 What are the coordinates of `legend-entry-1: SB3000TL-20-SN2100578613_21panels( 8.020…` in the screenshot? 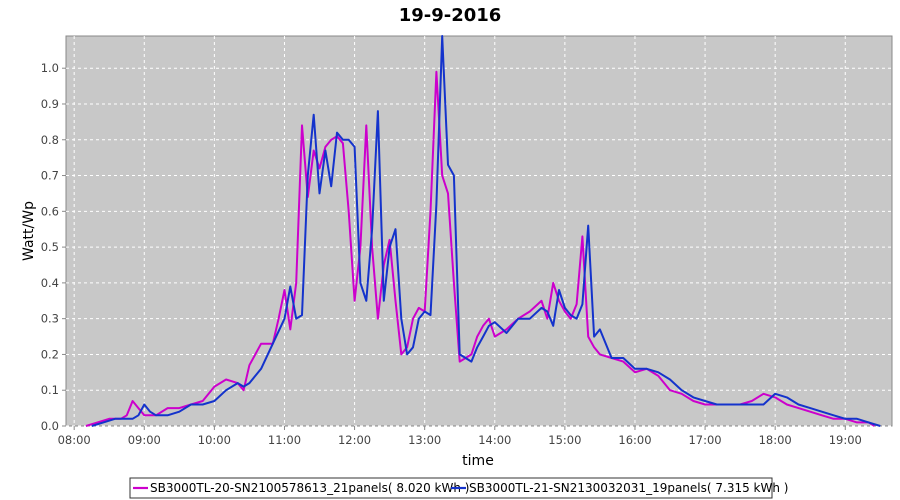 It's located at (309, 488).